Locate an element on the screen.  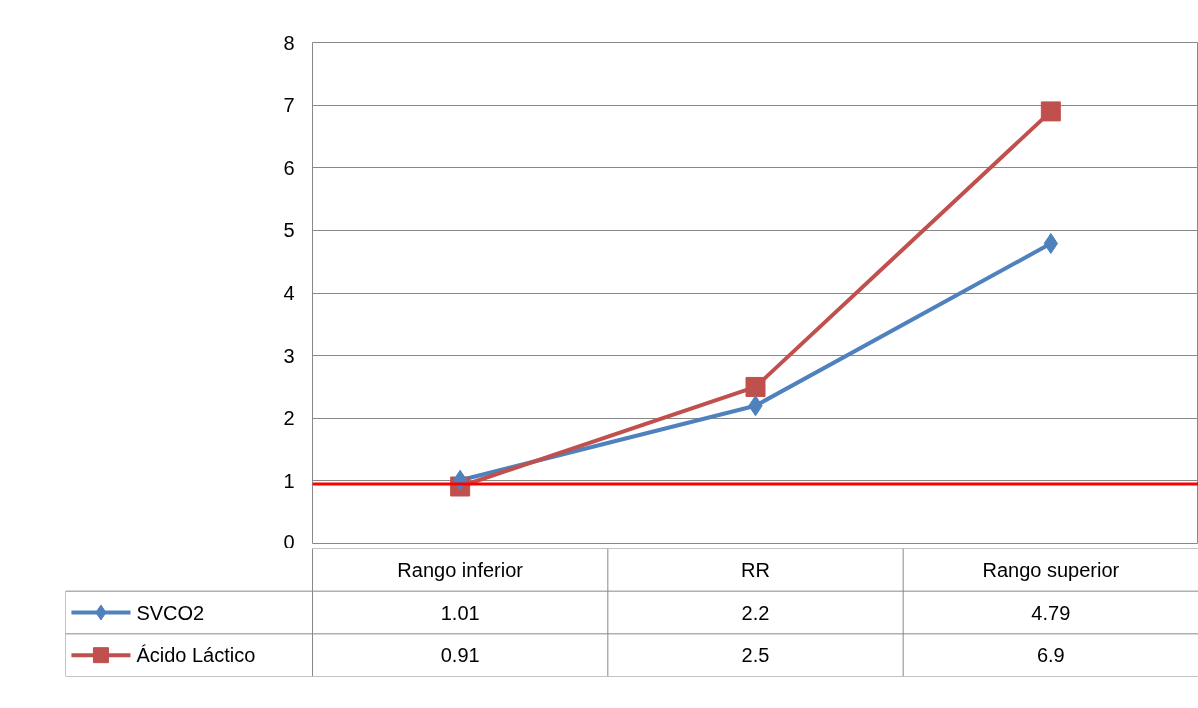
x-tick-label: Rango inferior is located at coordinates (460, 569).